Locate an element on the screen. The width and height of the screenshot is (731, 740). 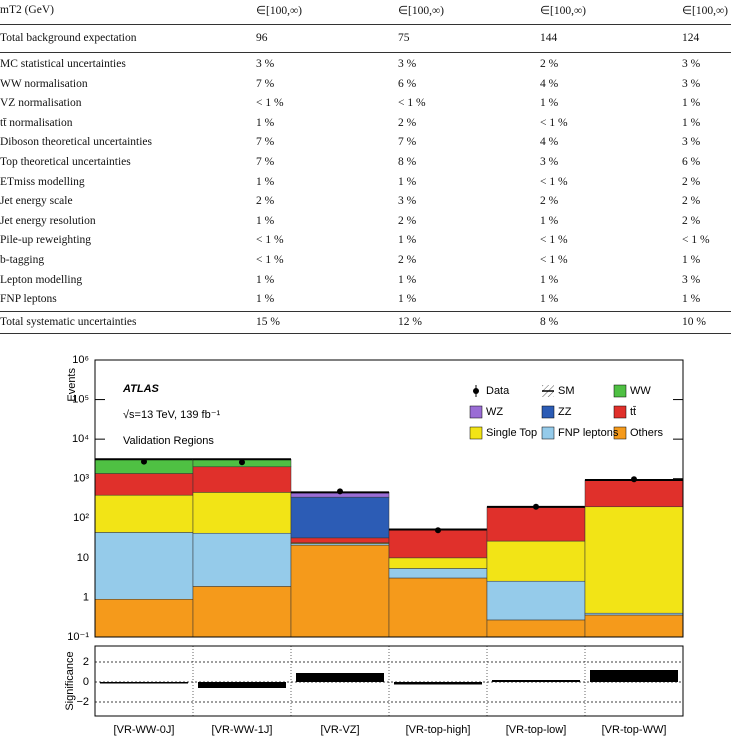
legend-label: tt̄ is located at coordinates (633, 412).